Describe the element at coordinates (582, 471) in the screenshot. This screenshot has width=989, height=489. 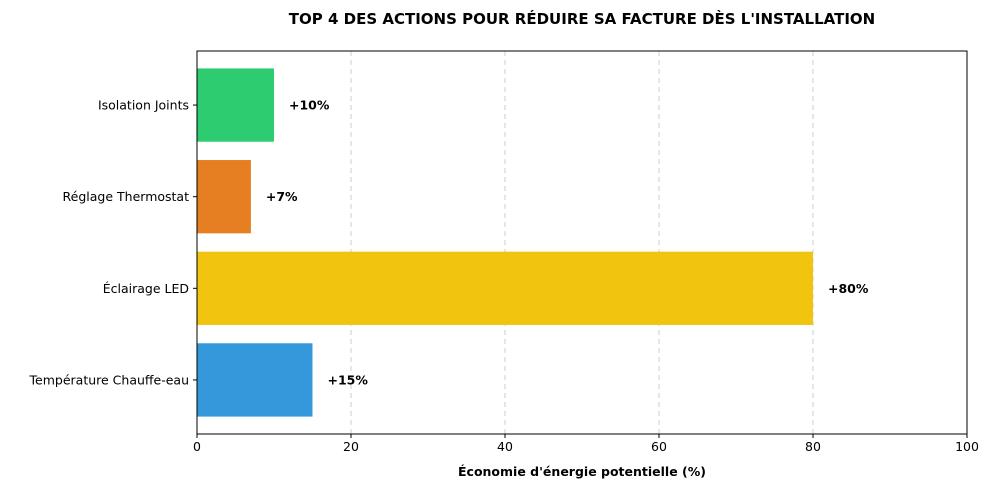
I see `x-axis-label: Économie d'énergie potentielle (%)` at that location.